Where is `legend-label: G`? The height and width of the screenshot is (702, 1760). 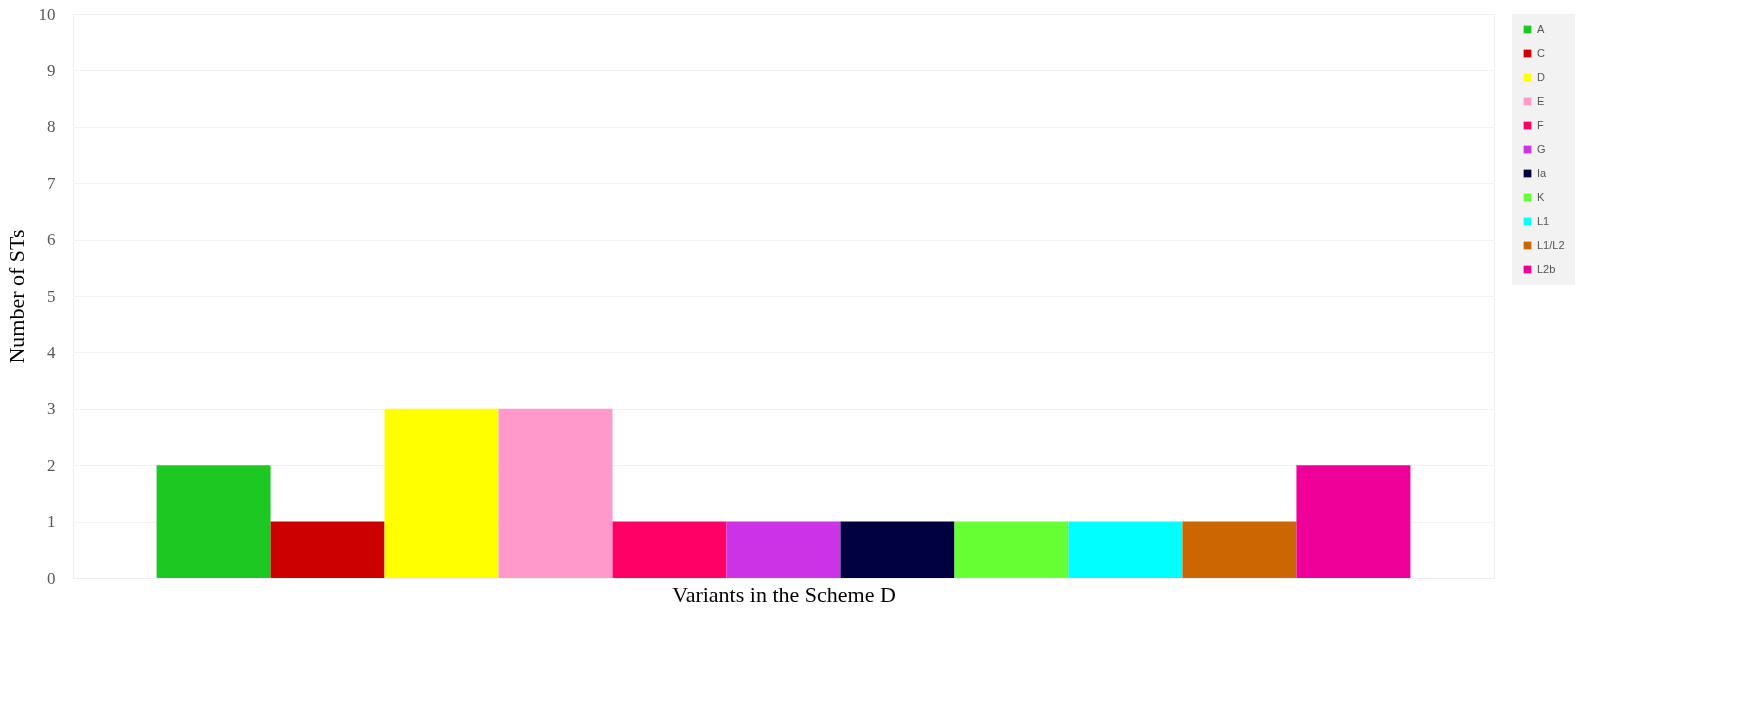
legend-label: G is located at coordinates (1541, 148).